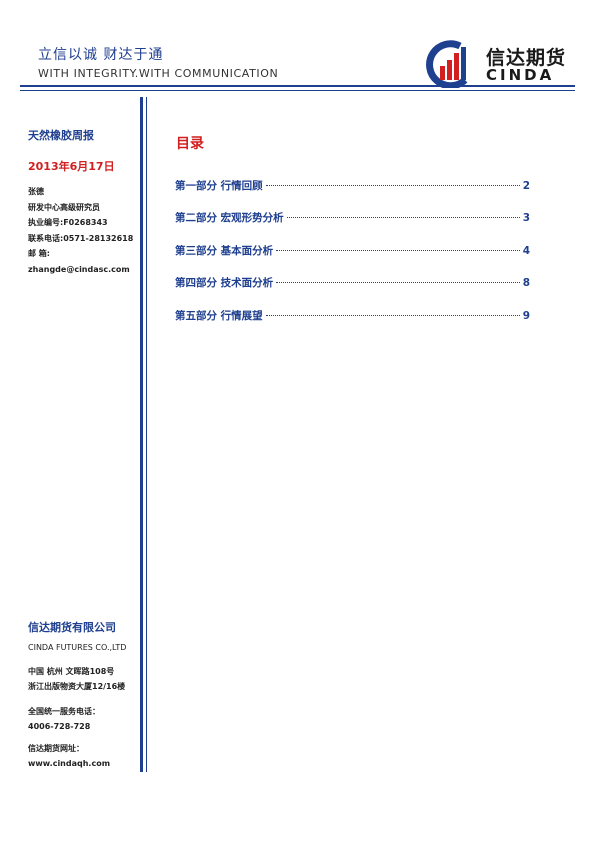 Image resolution: width=595 pixels, height=842 pixels. Describe the element at coordinates (224, 250) in the screenshot. I see `toc-entry-label: 第三部分 基本面分析` at that location.